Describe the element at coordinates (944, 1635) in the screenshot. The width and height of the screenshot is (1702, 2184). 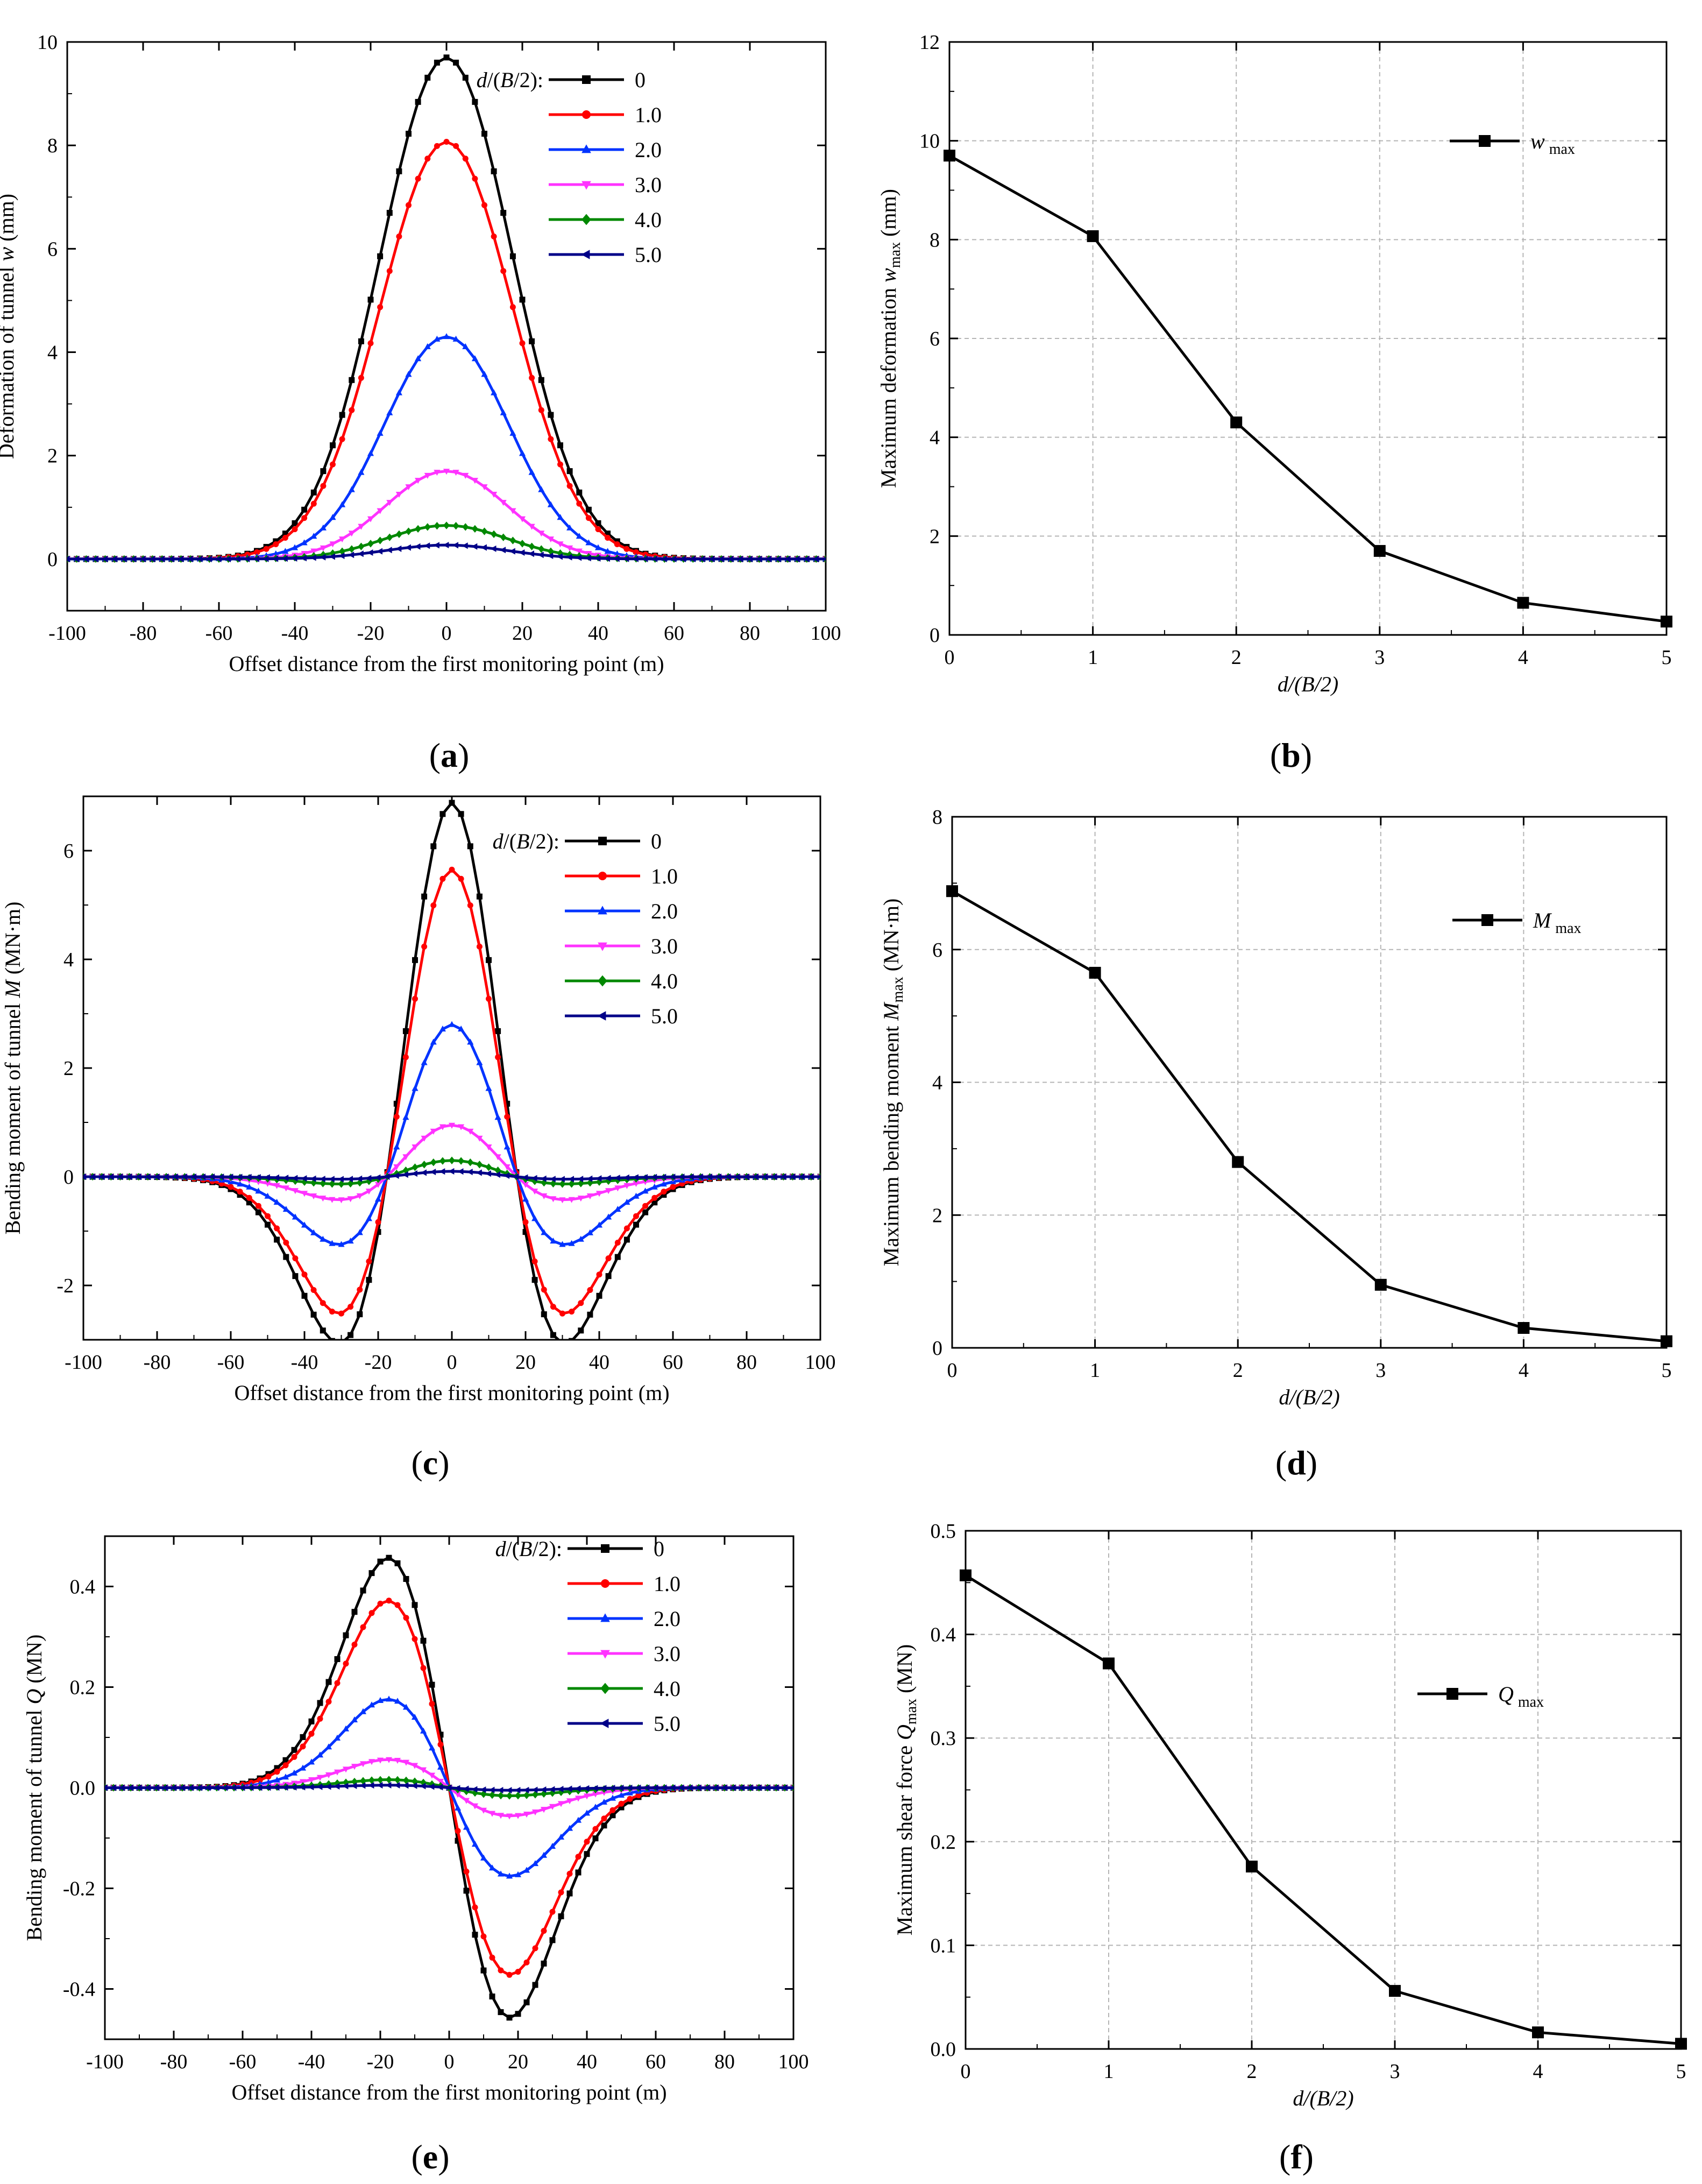
I see `y-tick-label: 0.4` at that location.